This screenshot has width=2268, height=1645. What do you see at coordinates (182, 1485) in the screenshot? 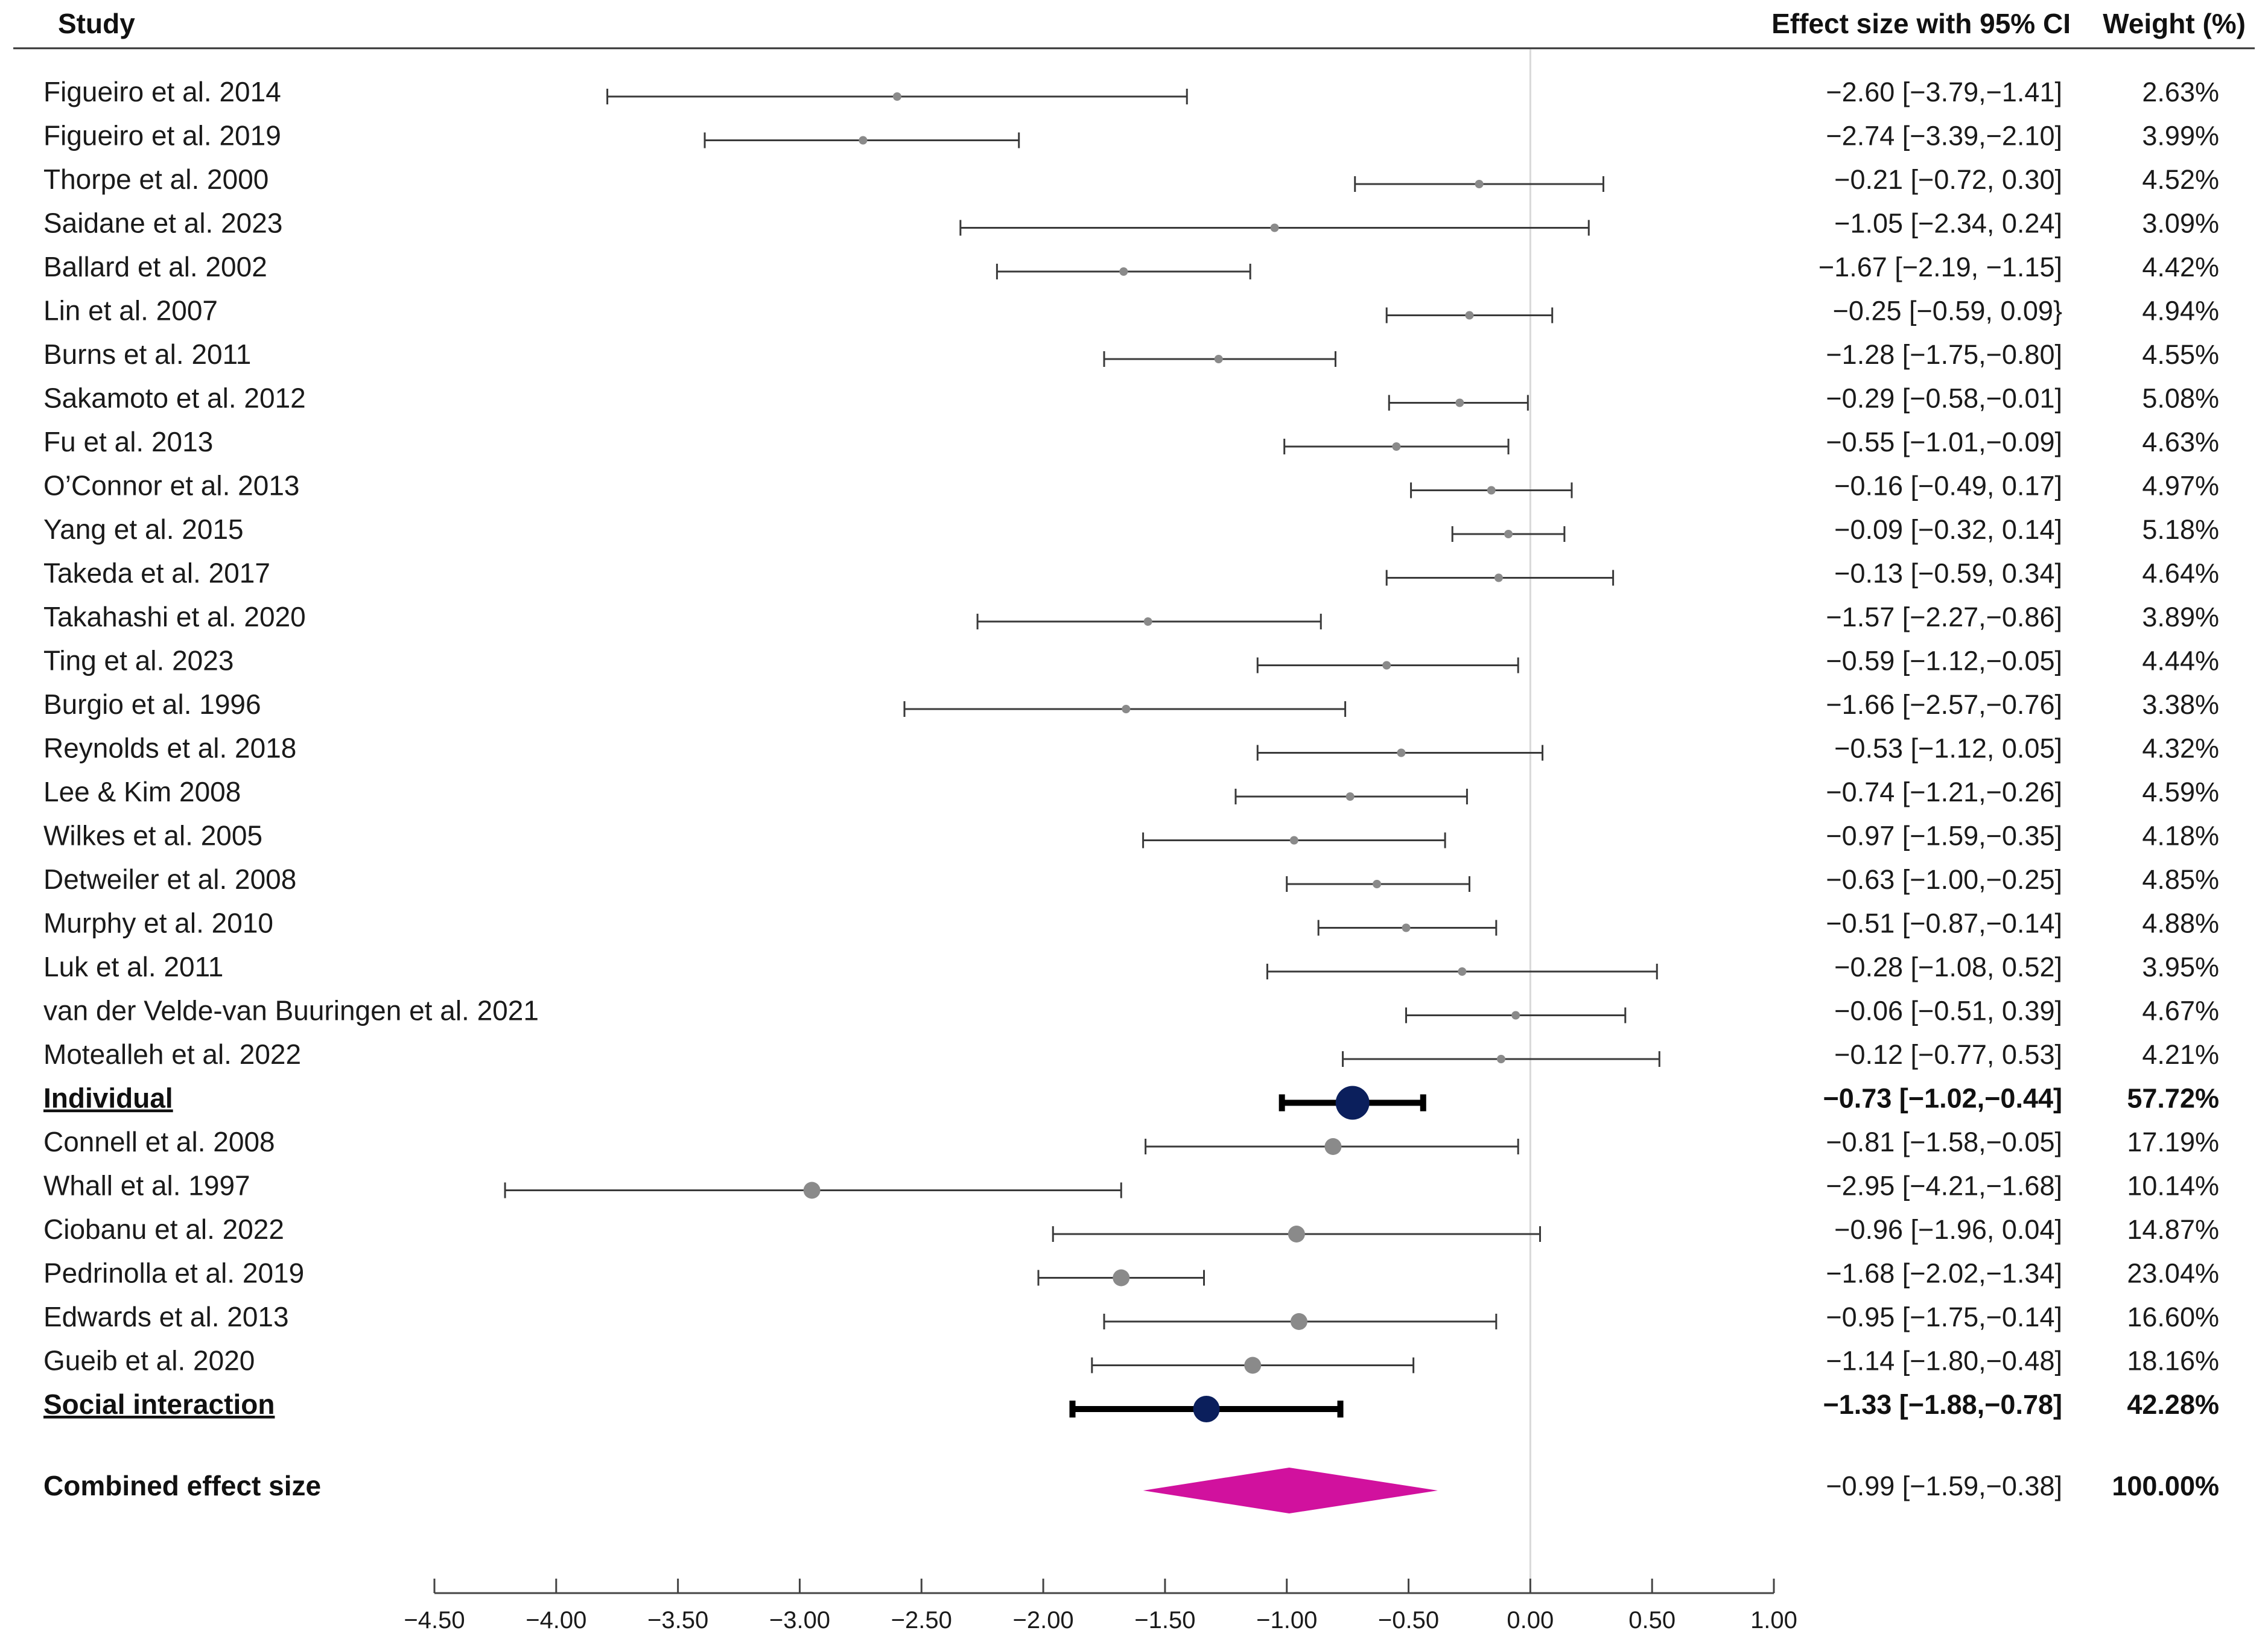
I see `row-label: Combined effect size` at bounding box center [182, 1485].